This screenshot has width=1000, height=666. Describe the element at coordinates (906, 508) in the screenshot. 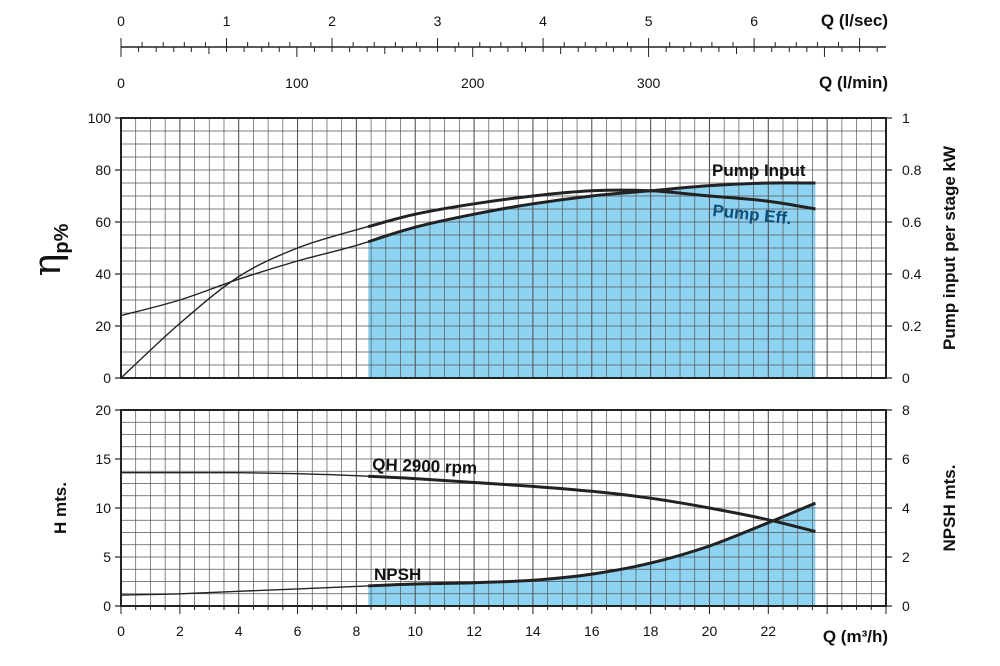

I see `right-axis-tick-label: 4` at that location.